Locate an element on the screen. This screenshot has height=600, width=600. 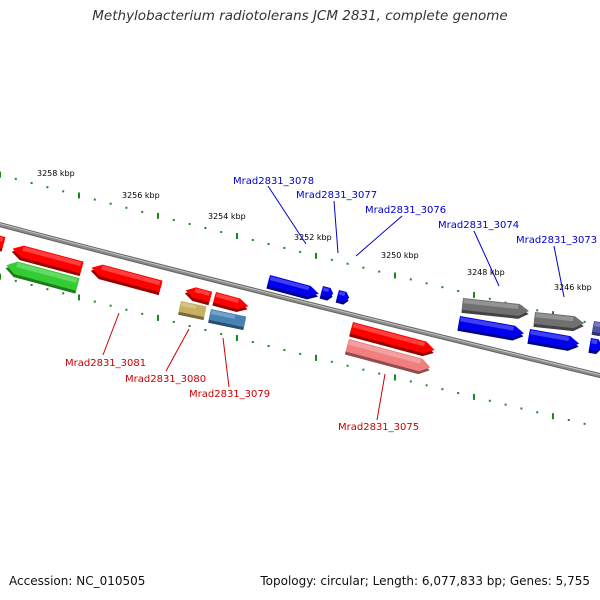
gene-label: Mrad2831_3079 is located at coordinates (229, 394).